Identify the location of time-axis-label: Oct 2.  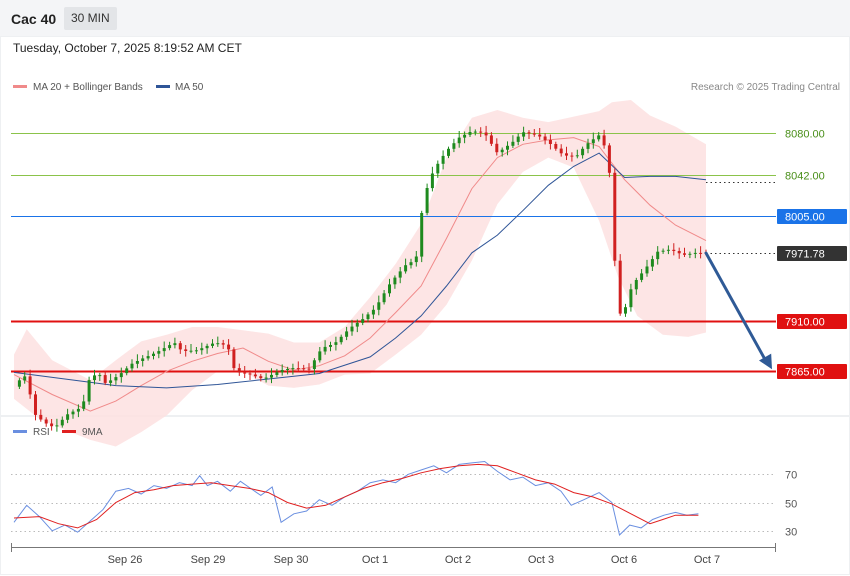
(458, 560).